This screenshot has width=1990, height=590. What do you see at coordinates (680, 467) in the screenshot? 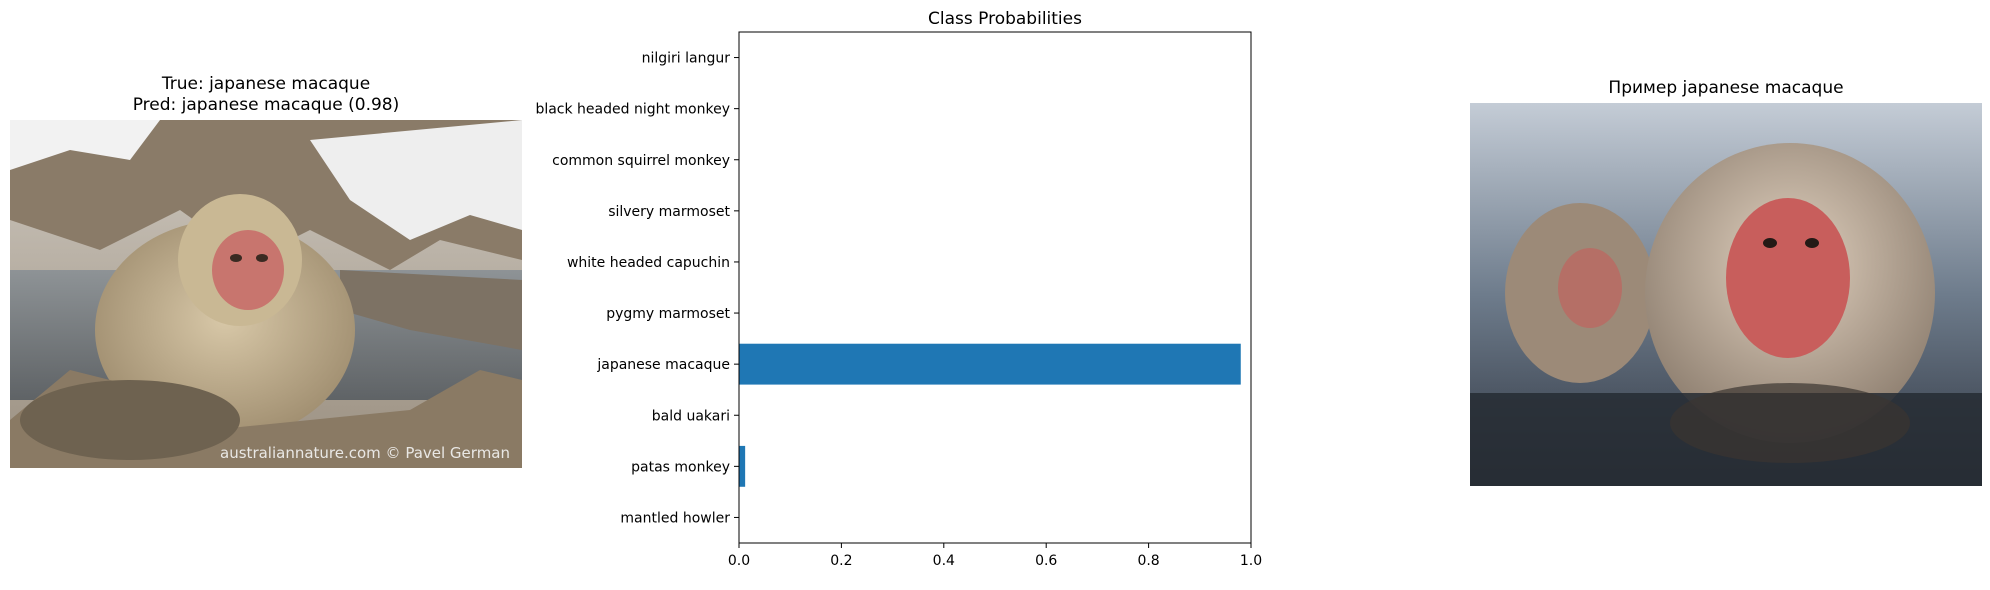
I see `y-tick-label: patas monkey` at bounding box center [680, 467].